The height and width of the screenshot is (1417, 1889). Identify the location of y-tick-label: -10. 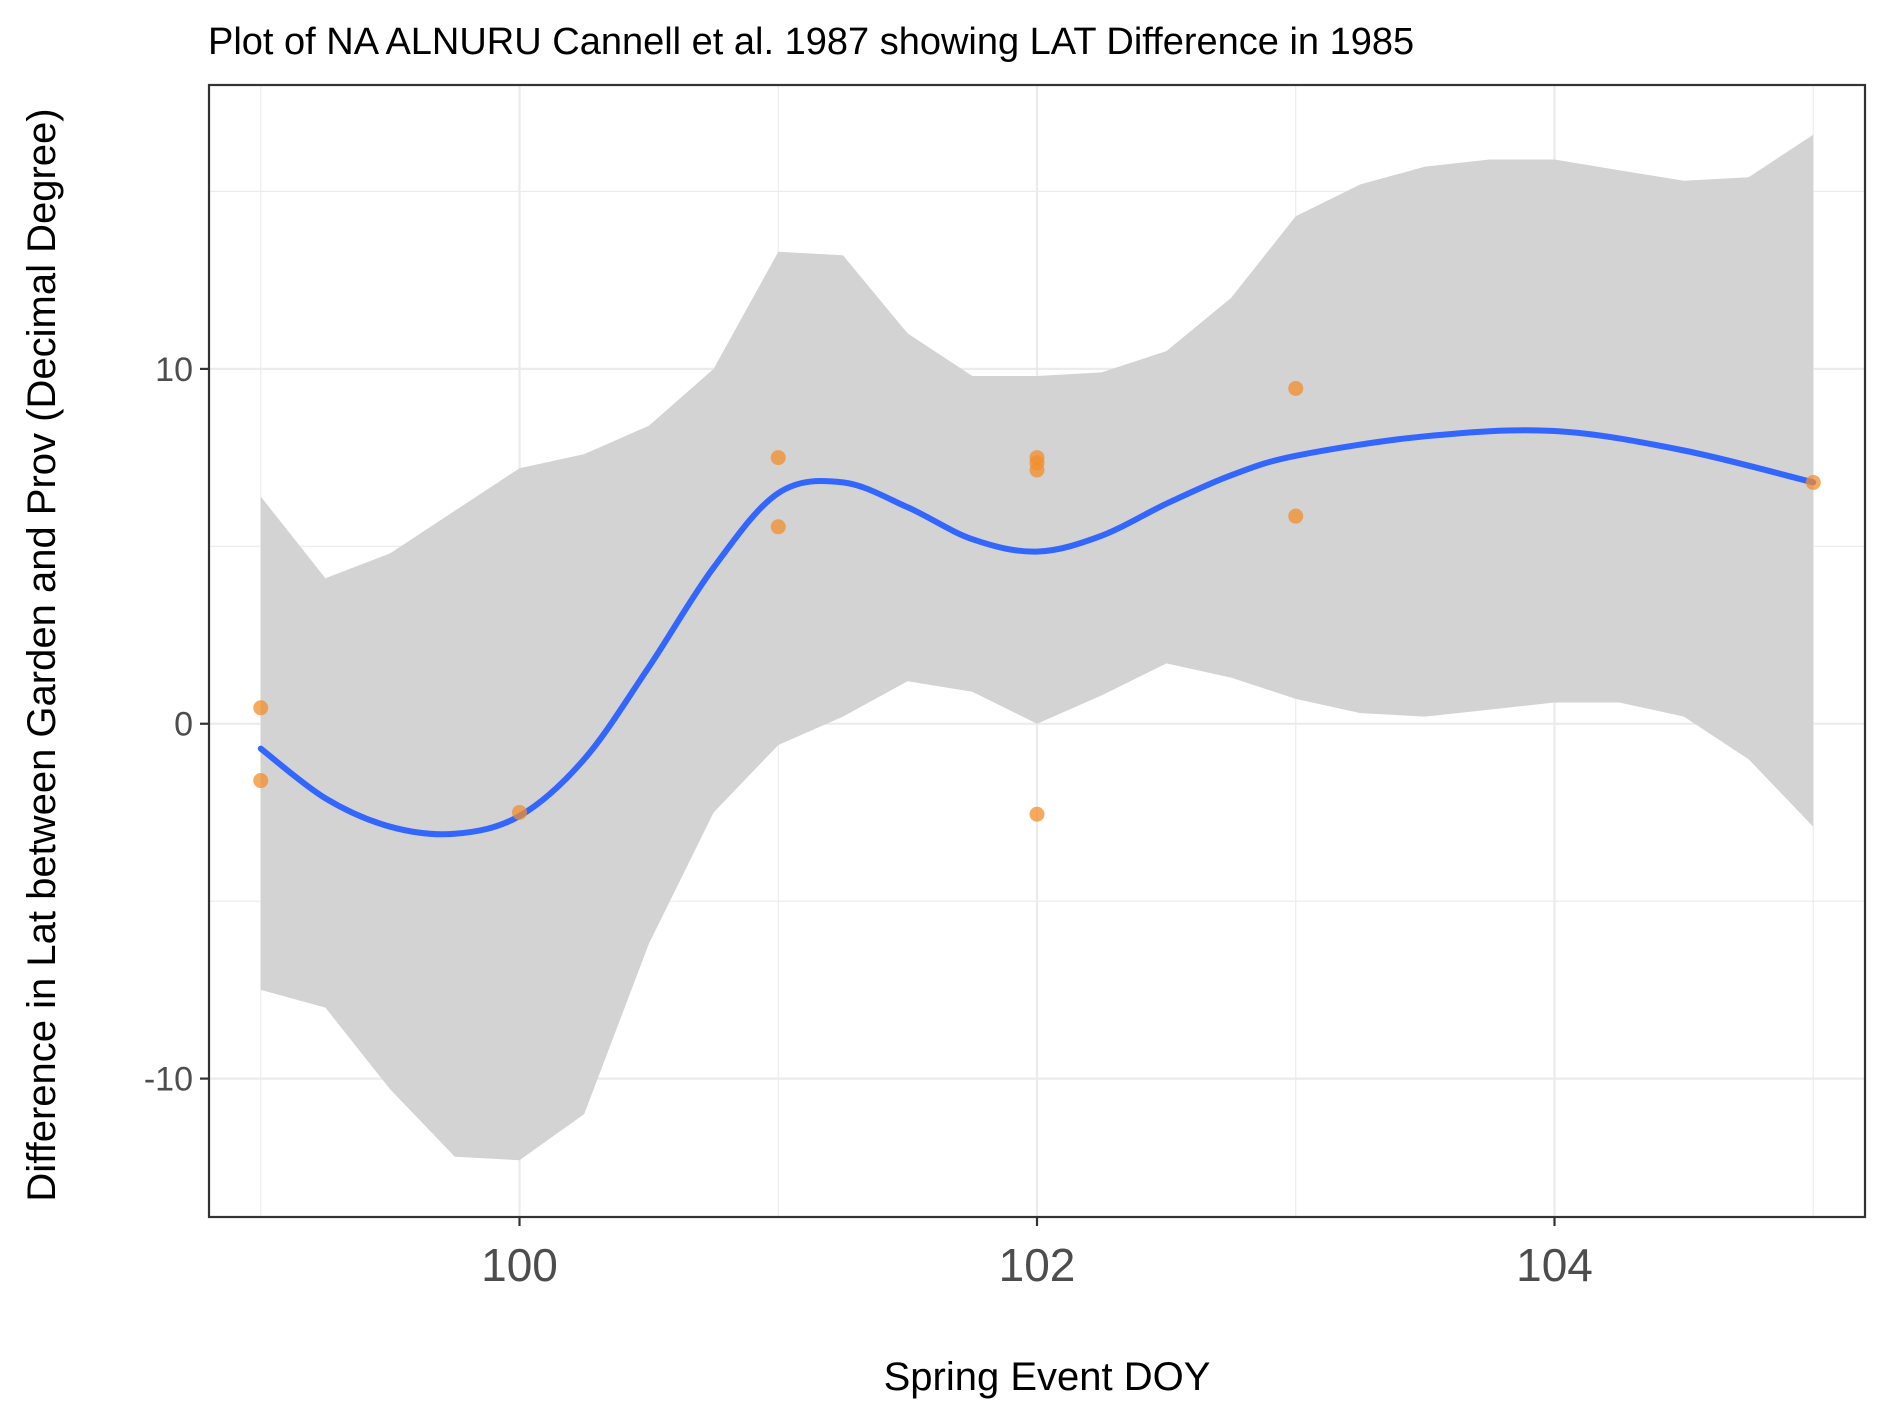
(168, 1080).